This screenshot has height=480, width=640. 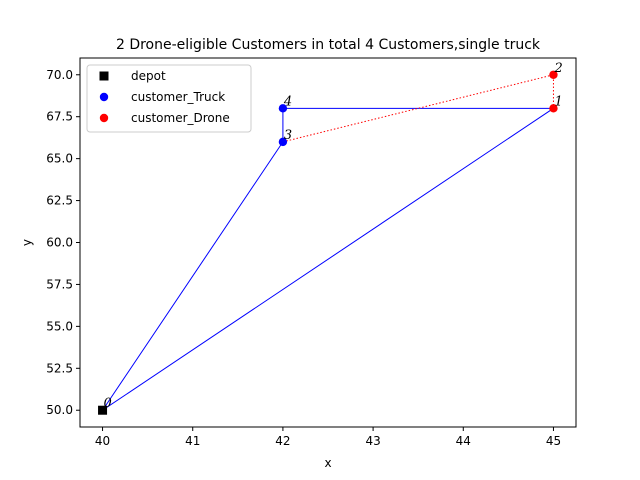 I want to click on point-label: 0, so click(x=108, y=403).